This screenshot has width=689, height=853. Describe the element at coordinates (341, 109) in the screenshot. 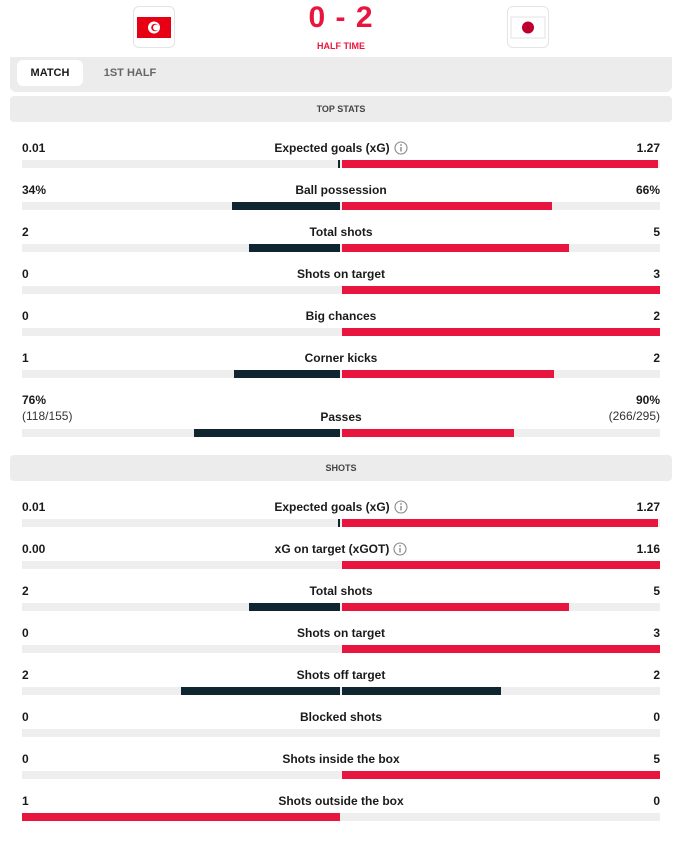

I see `section-header: TOP STATS` at that location.